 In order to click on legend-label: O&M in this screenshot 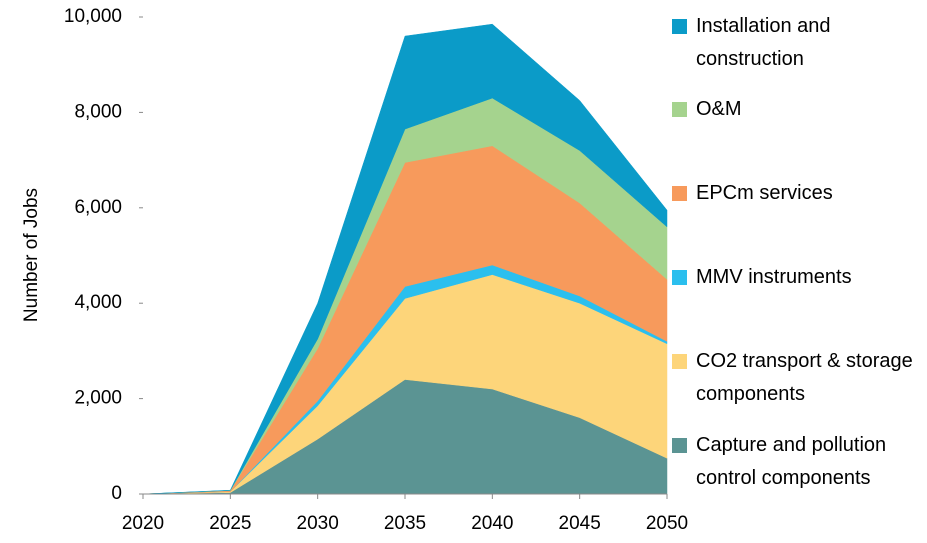, I will do `click(719, 109)`.